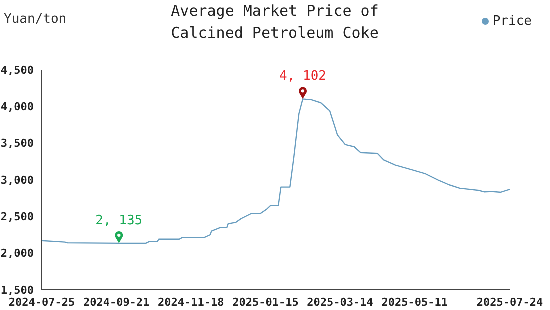  Describe the element at coordinates (17, 70) in the screenshot. I see `y-tick-label: 4,500` at that location.